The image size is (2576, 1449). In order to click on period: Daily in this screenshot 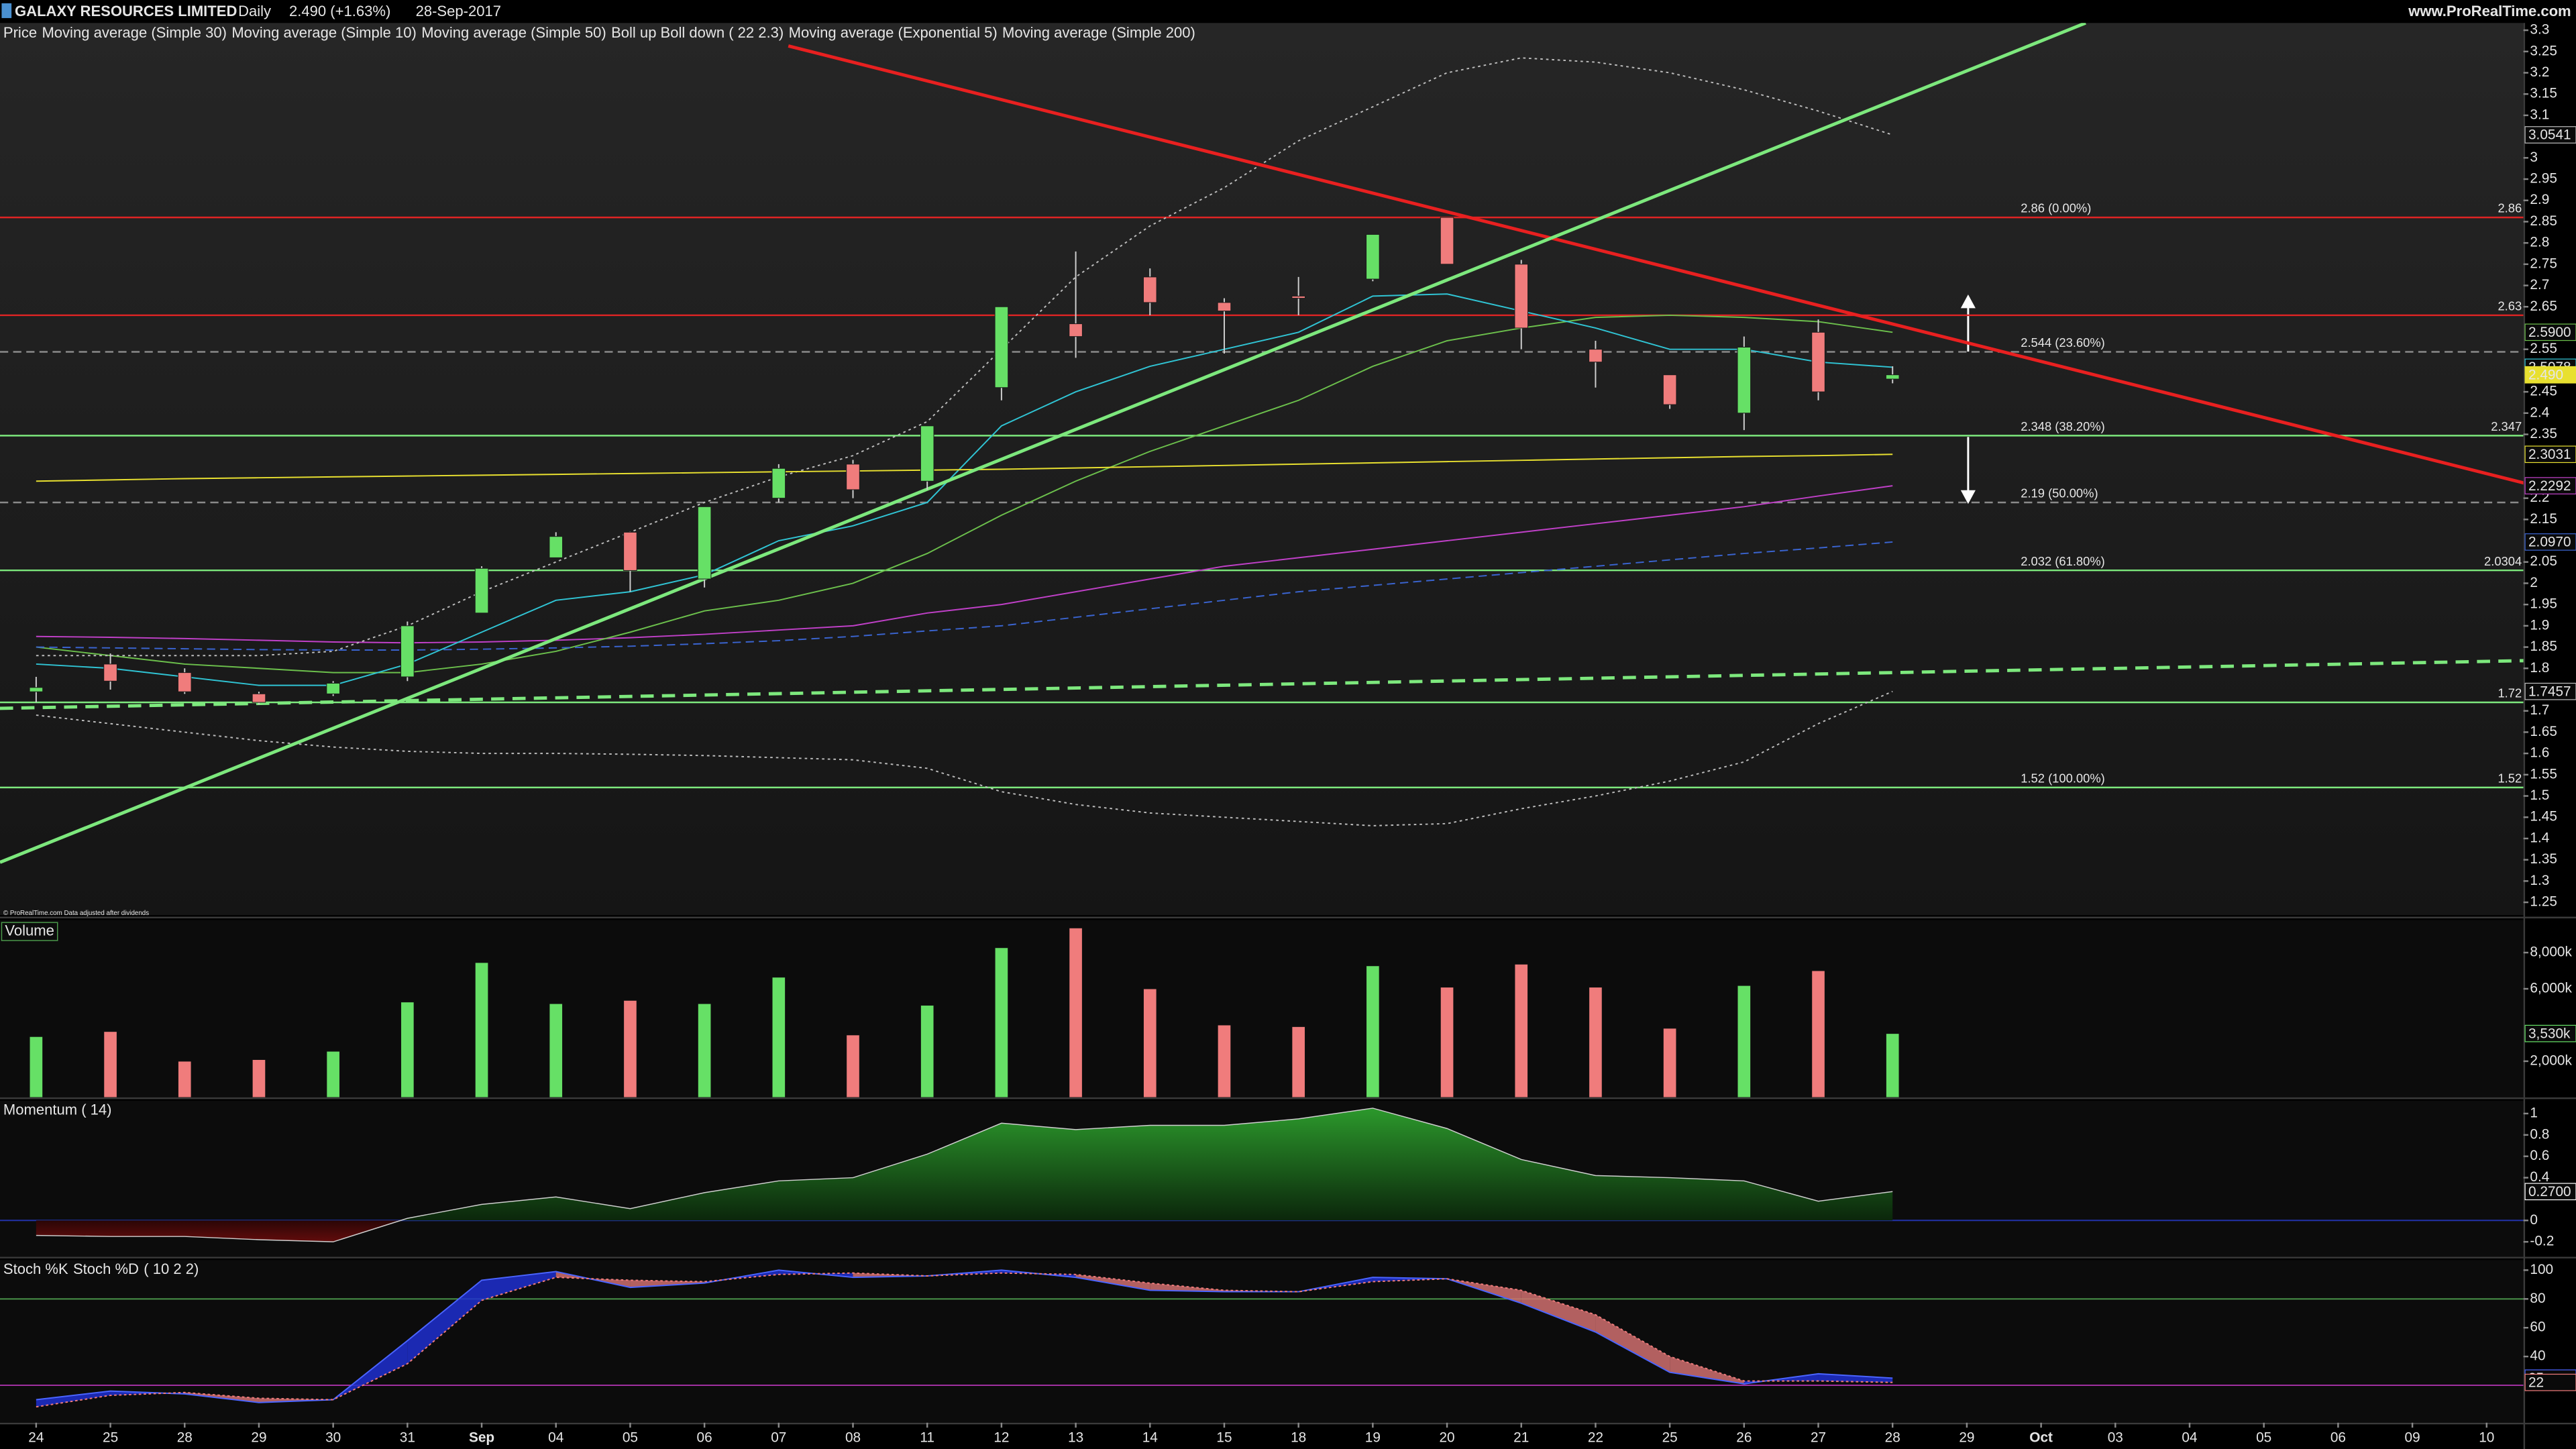, I will do `click(254, 11)`.